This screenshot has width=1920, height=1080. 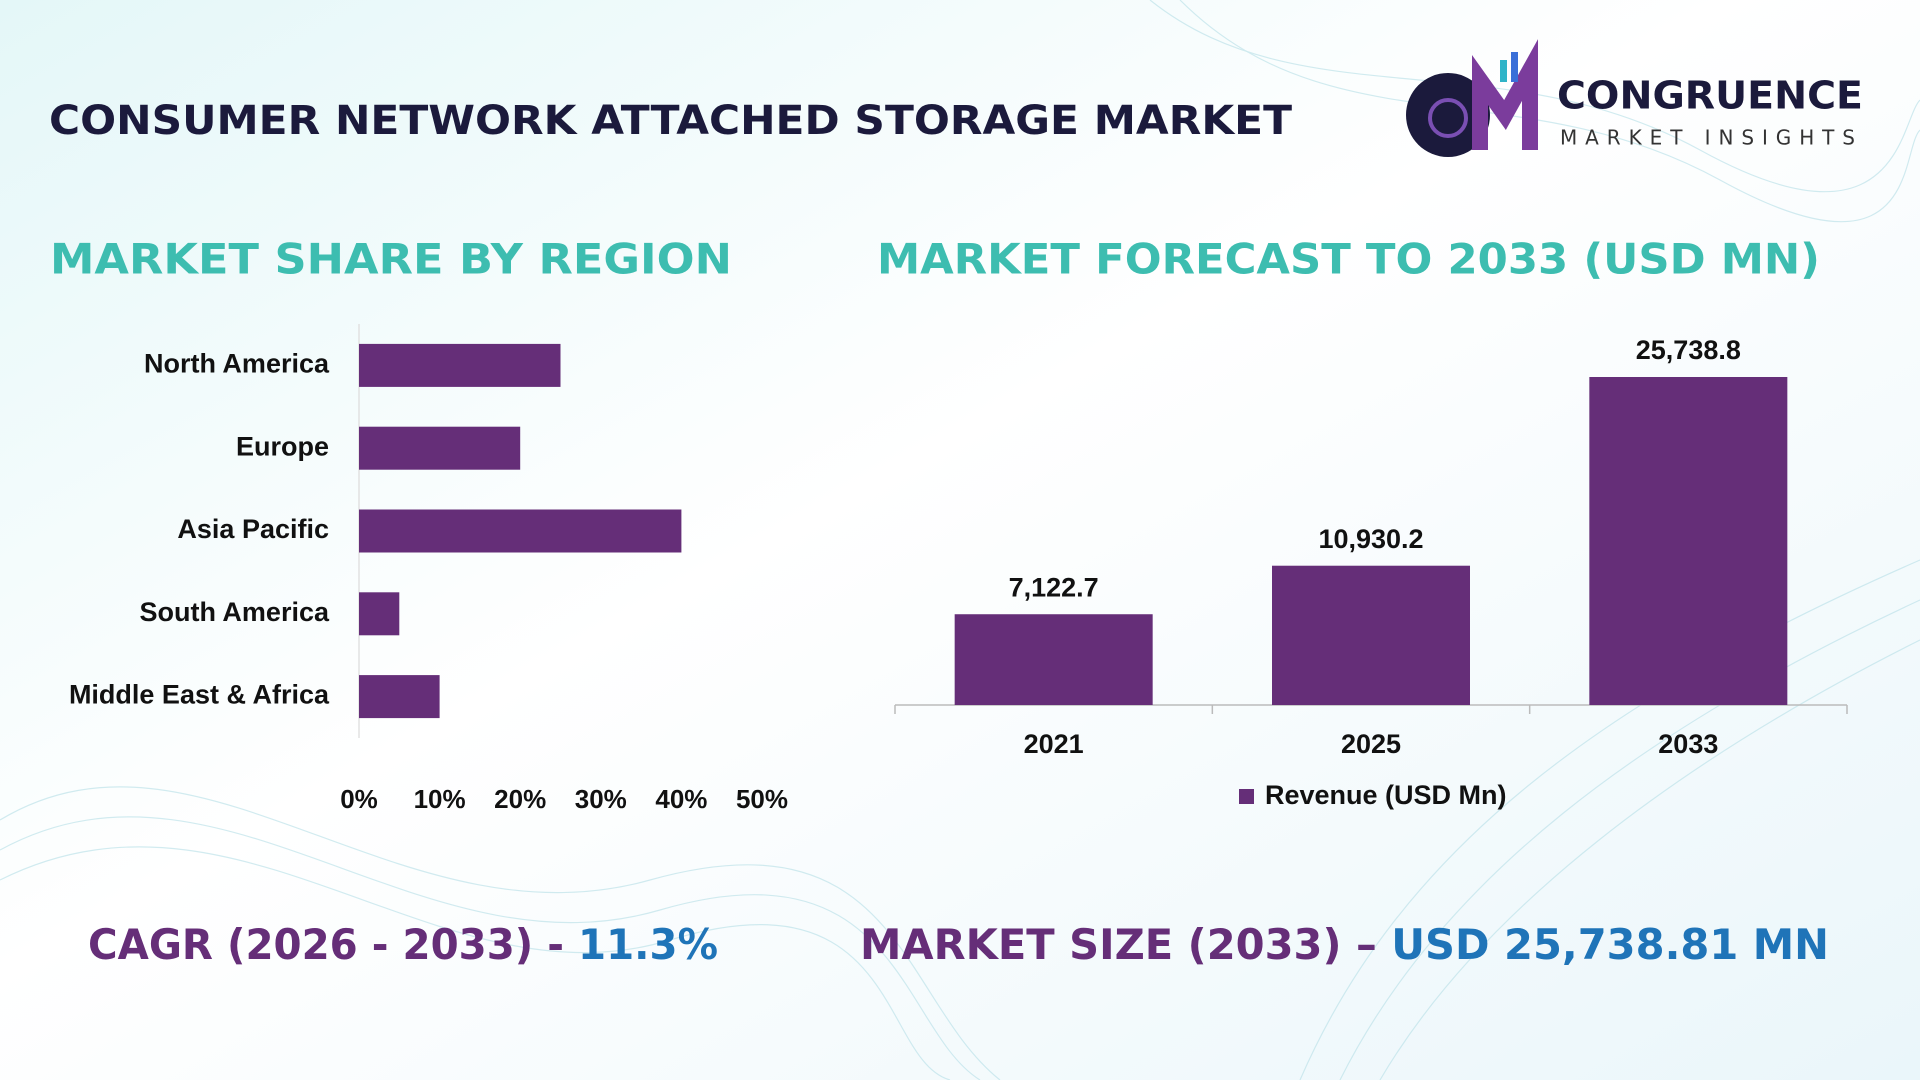 What do you see at coordinates (1386, 795) in the screenshot?
I see `legend-label: Revenue (USD Mn)` at bounding box center [1386, 795].